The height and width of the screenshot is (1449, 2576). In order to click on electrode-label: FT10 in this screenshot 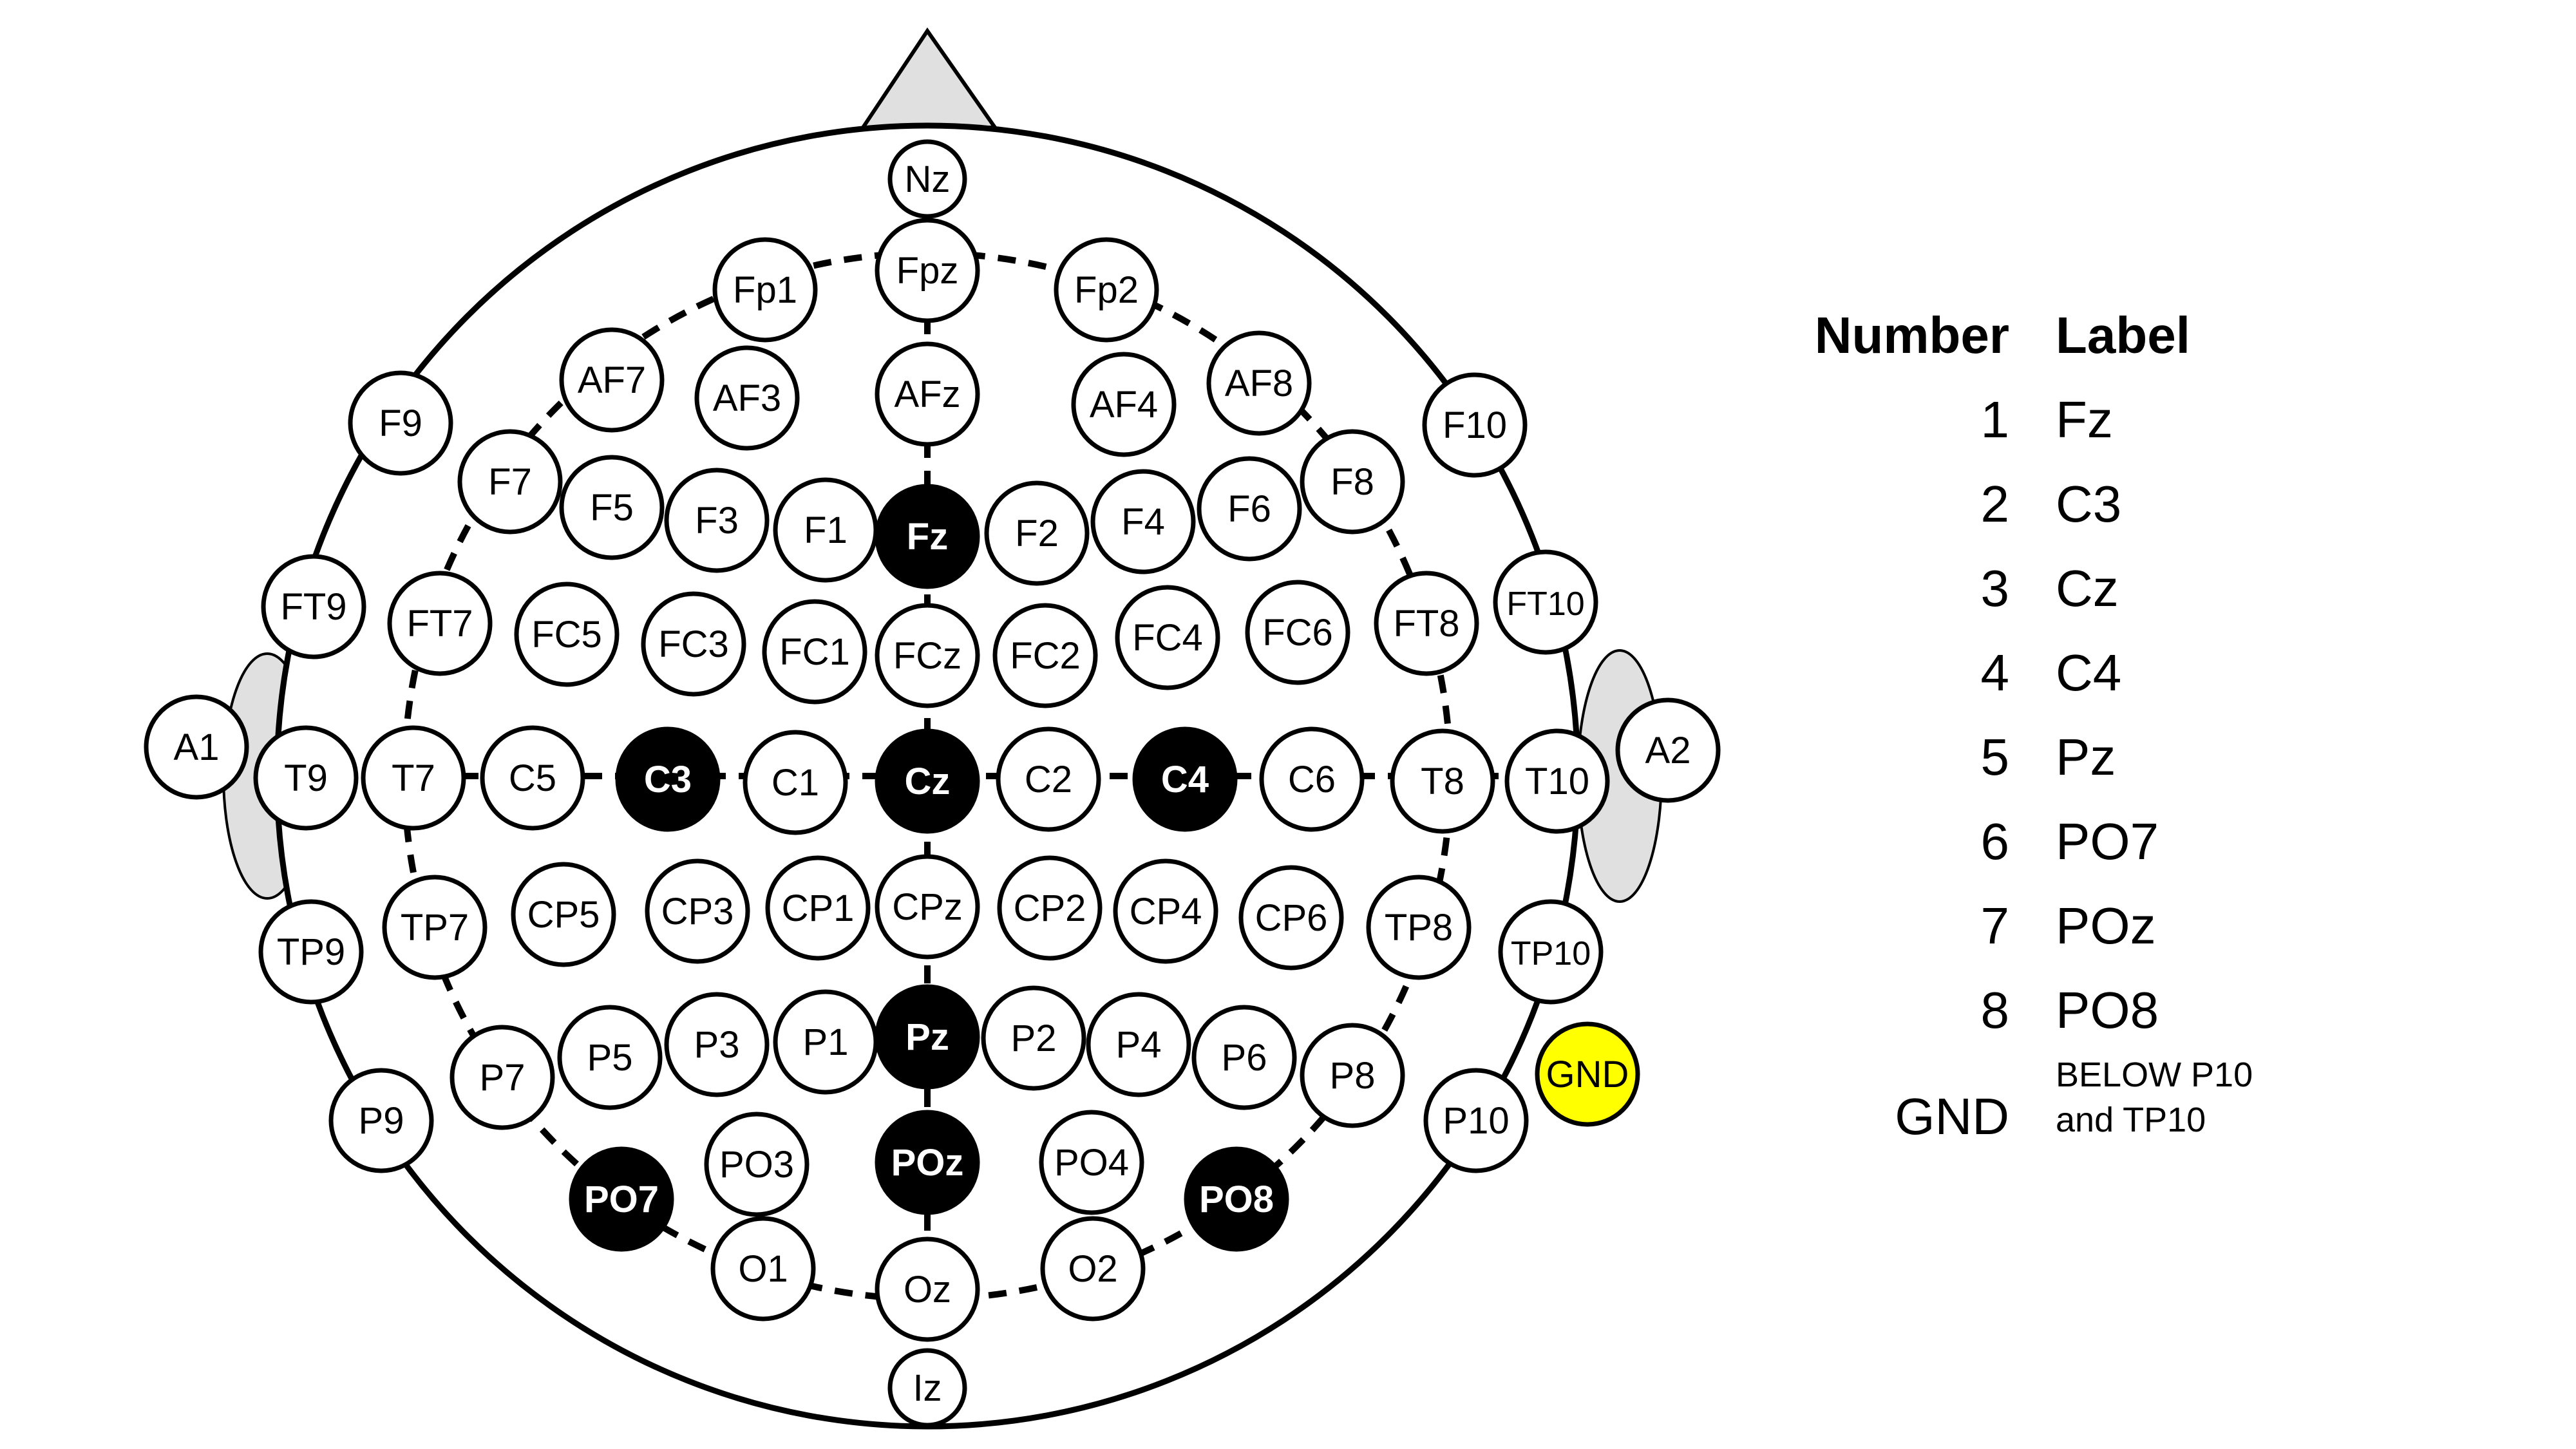, I will do `click(1545, 604)`.